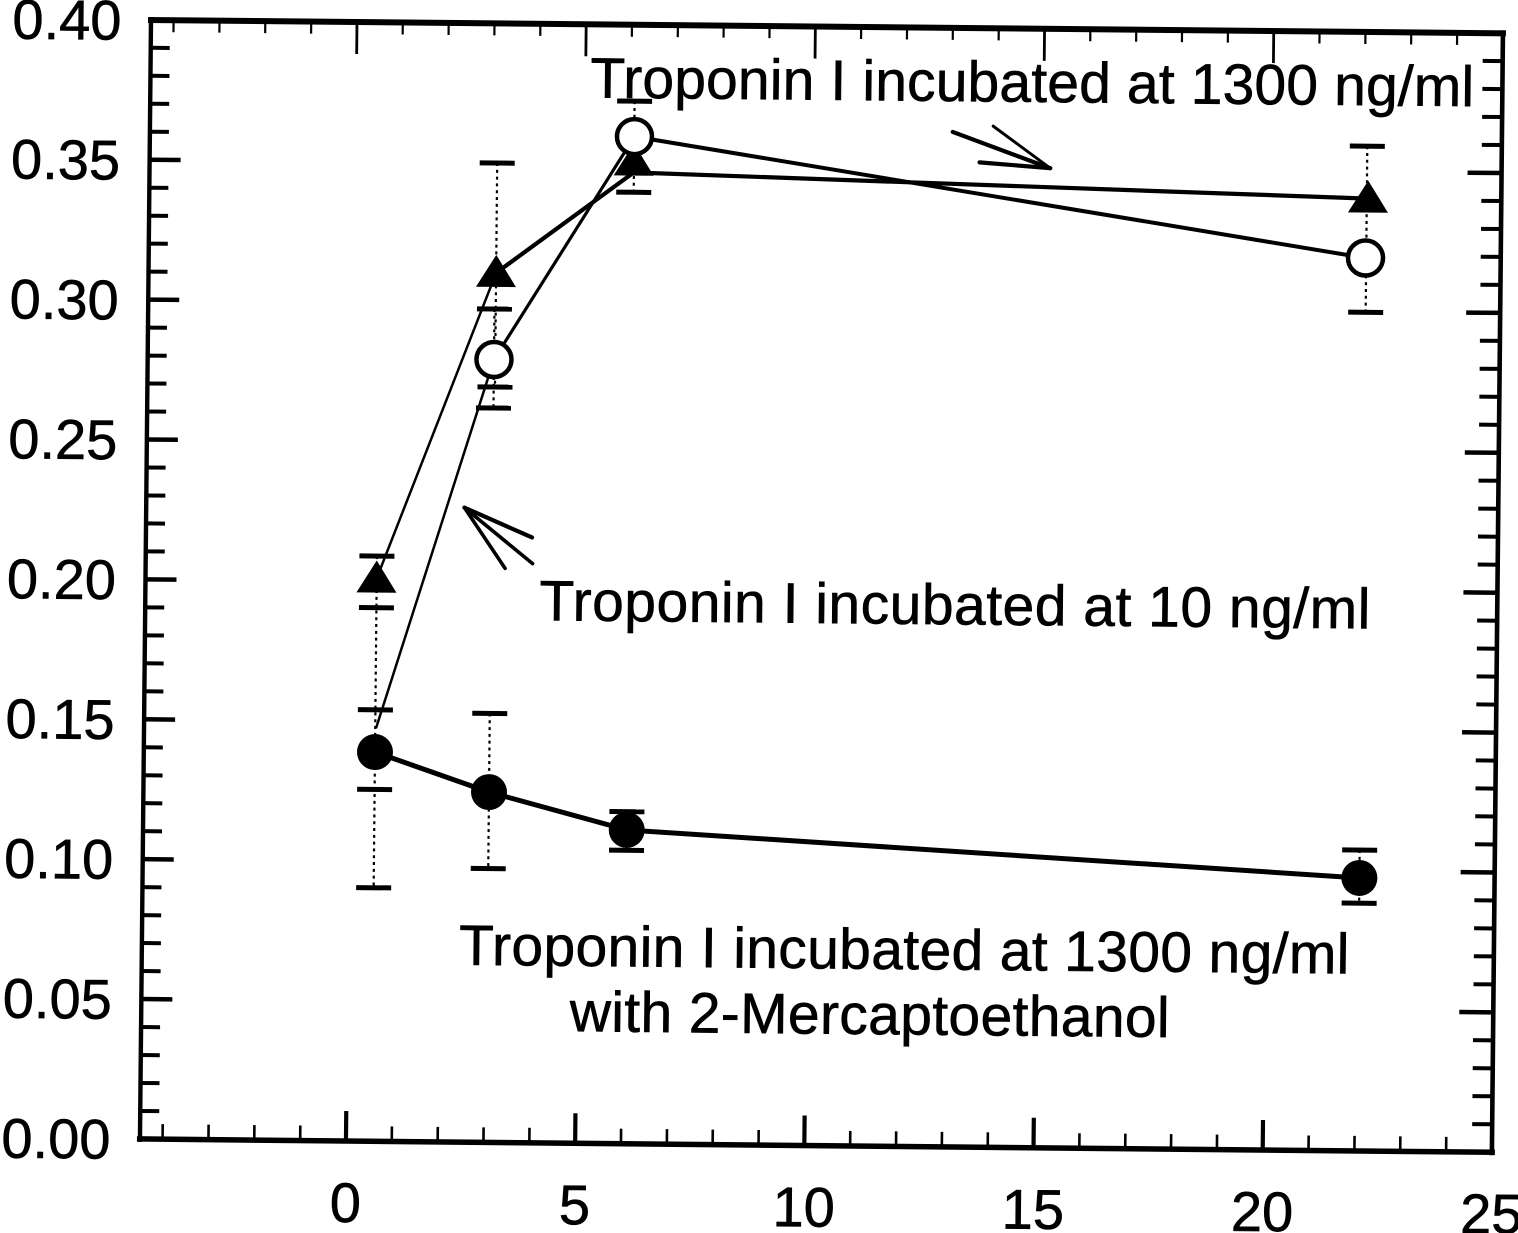  Describe the element at coordinates (1489, 1207) in the screenshot. I see `svg-text: 25` at that location.